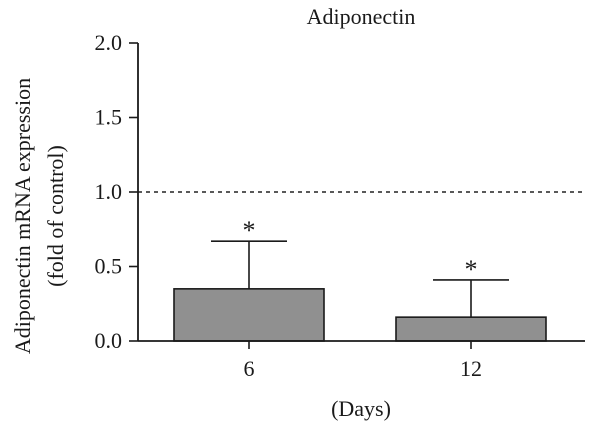 The width and height of the screenshot is (589, 432). I want to click on y-tick-label: 2.0, so click(109, 42).